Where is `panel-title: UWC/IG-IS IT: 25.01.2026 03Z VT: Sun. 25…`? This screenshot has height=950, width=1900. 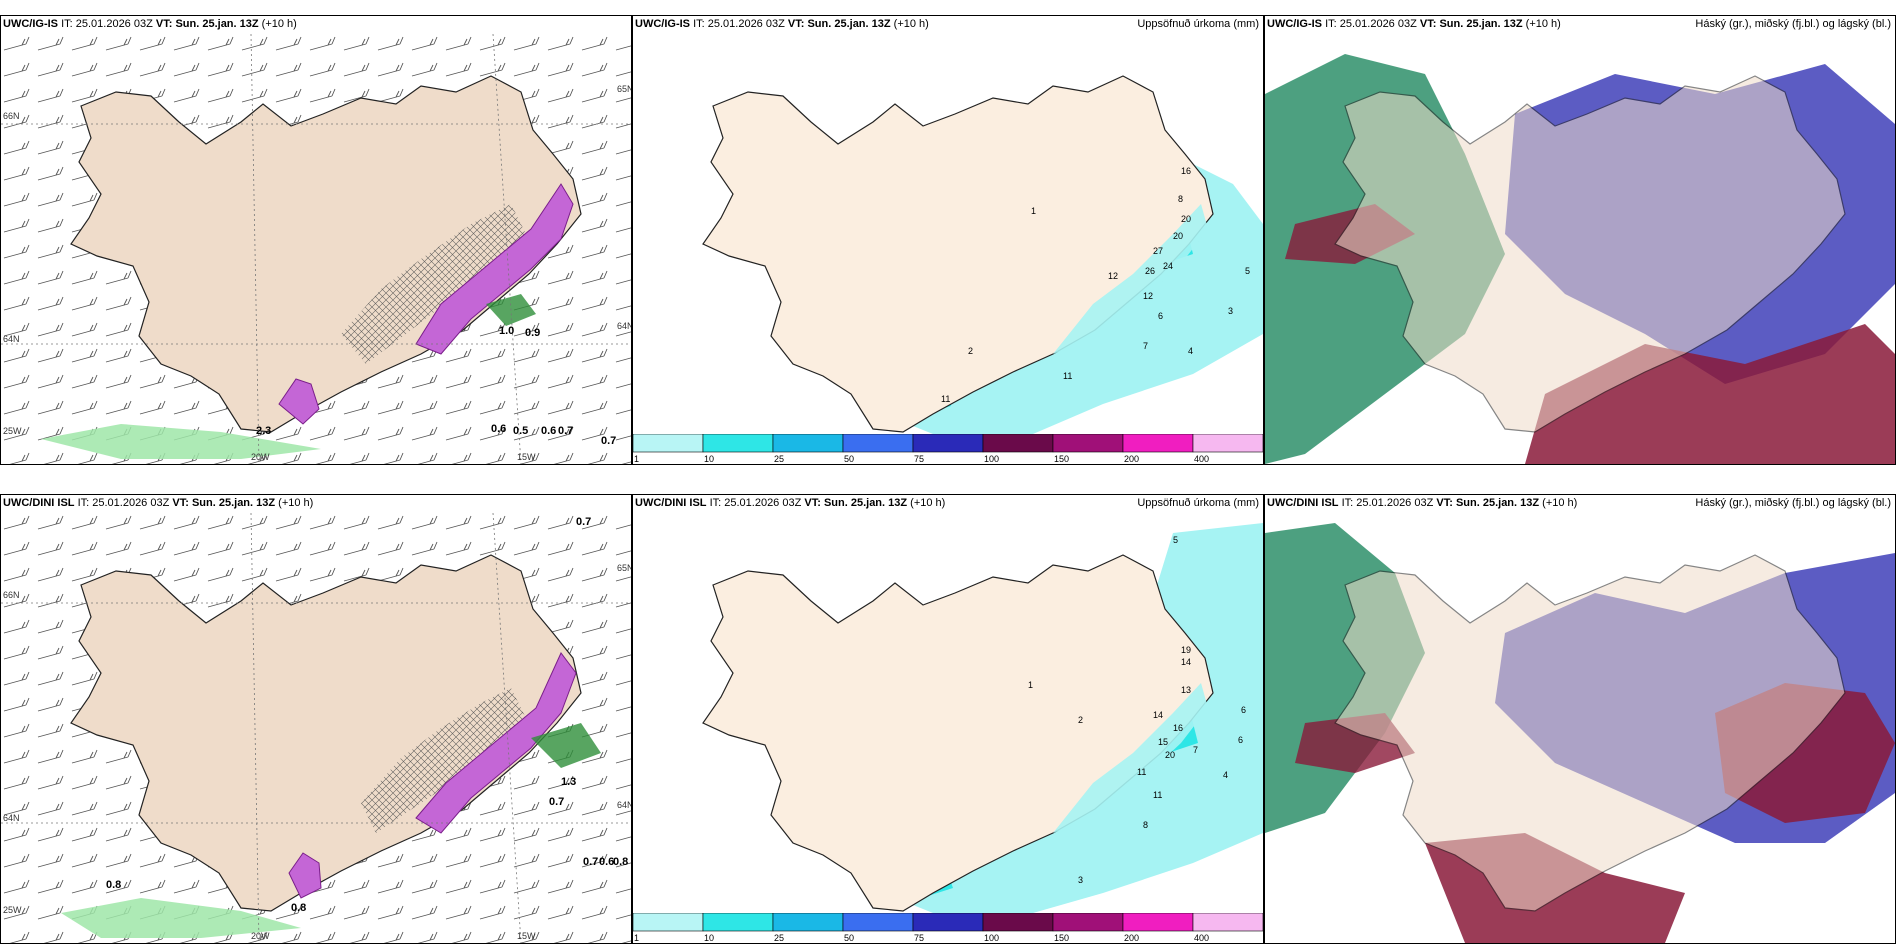 panel-title: UWC/IG-IS IT: 25.01.2026 03Z VT: Sun. 25… is located at coordinates (150, 24).